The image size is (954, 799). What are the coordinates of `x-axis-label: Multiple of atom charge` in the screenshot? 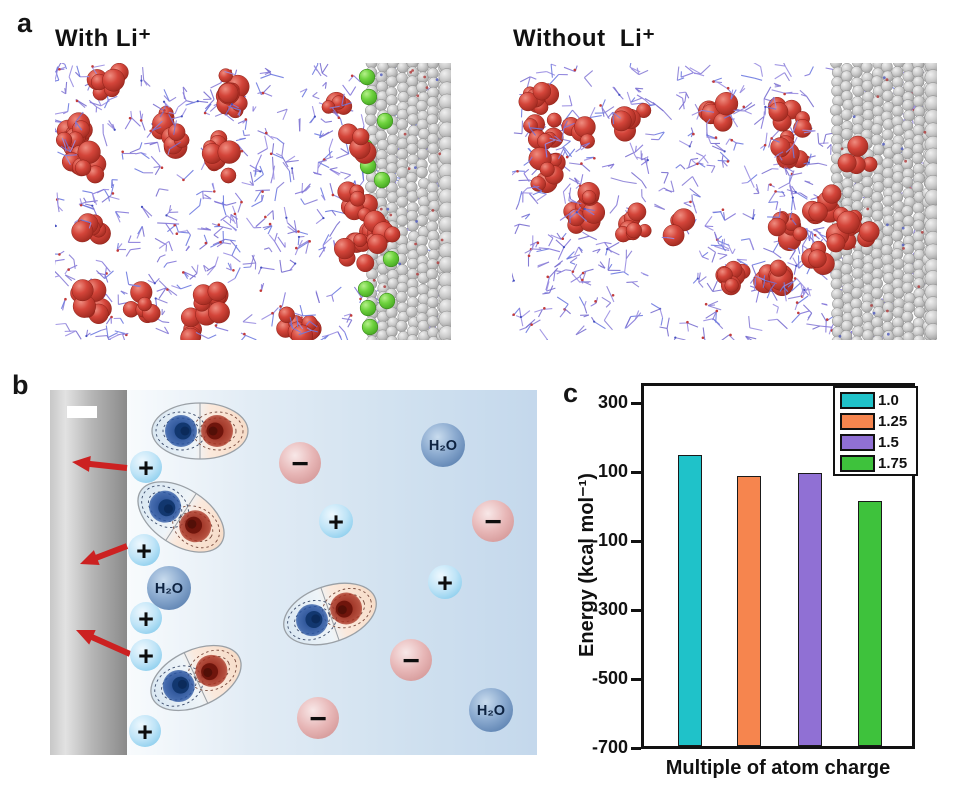 It's located at (778, 768).